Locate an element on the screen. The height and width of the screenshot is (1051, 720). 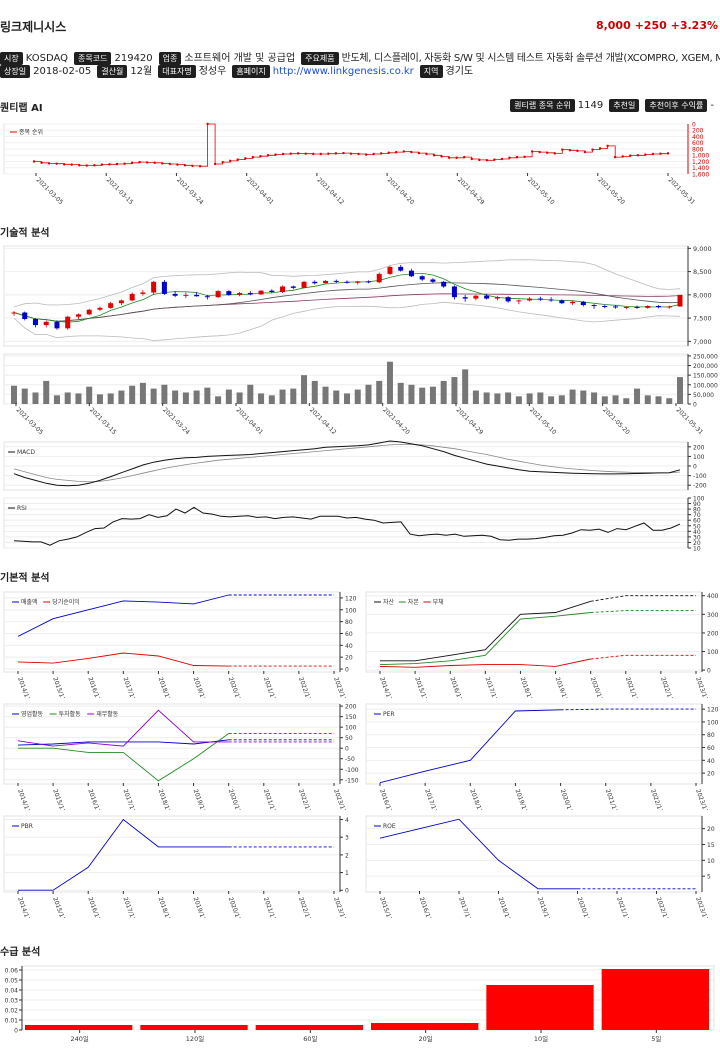
y-tick-label: 10 is located at coordinates (697, 549).